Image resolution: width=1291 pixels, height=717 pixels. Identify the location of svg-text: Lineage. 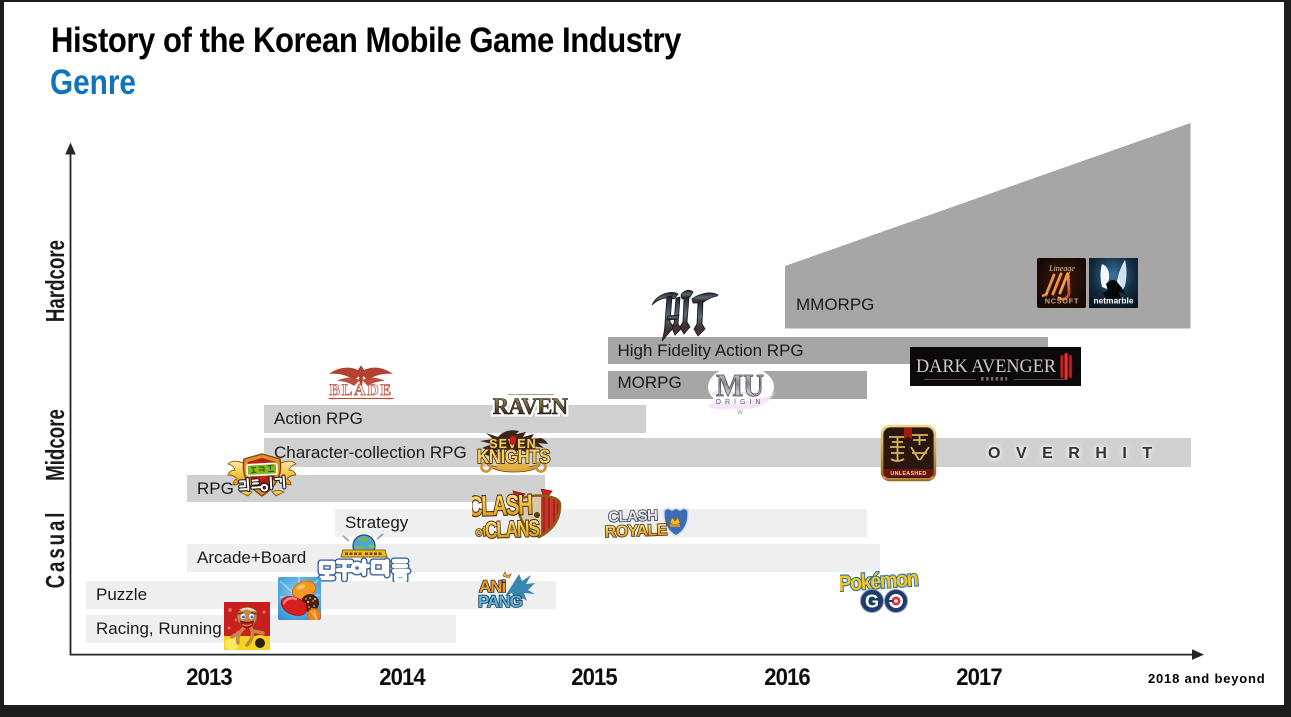
(1061, 268).